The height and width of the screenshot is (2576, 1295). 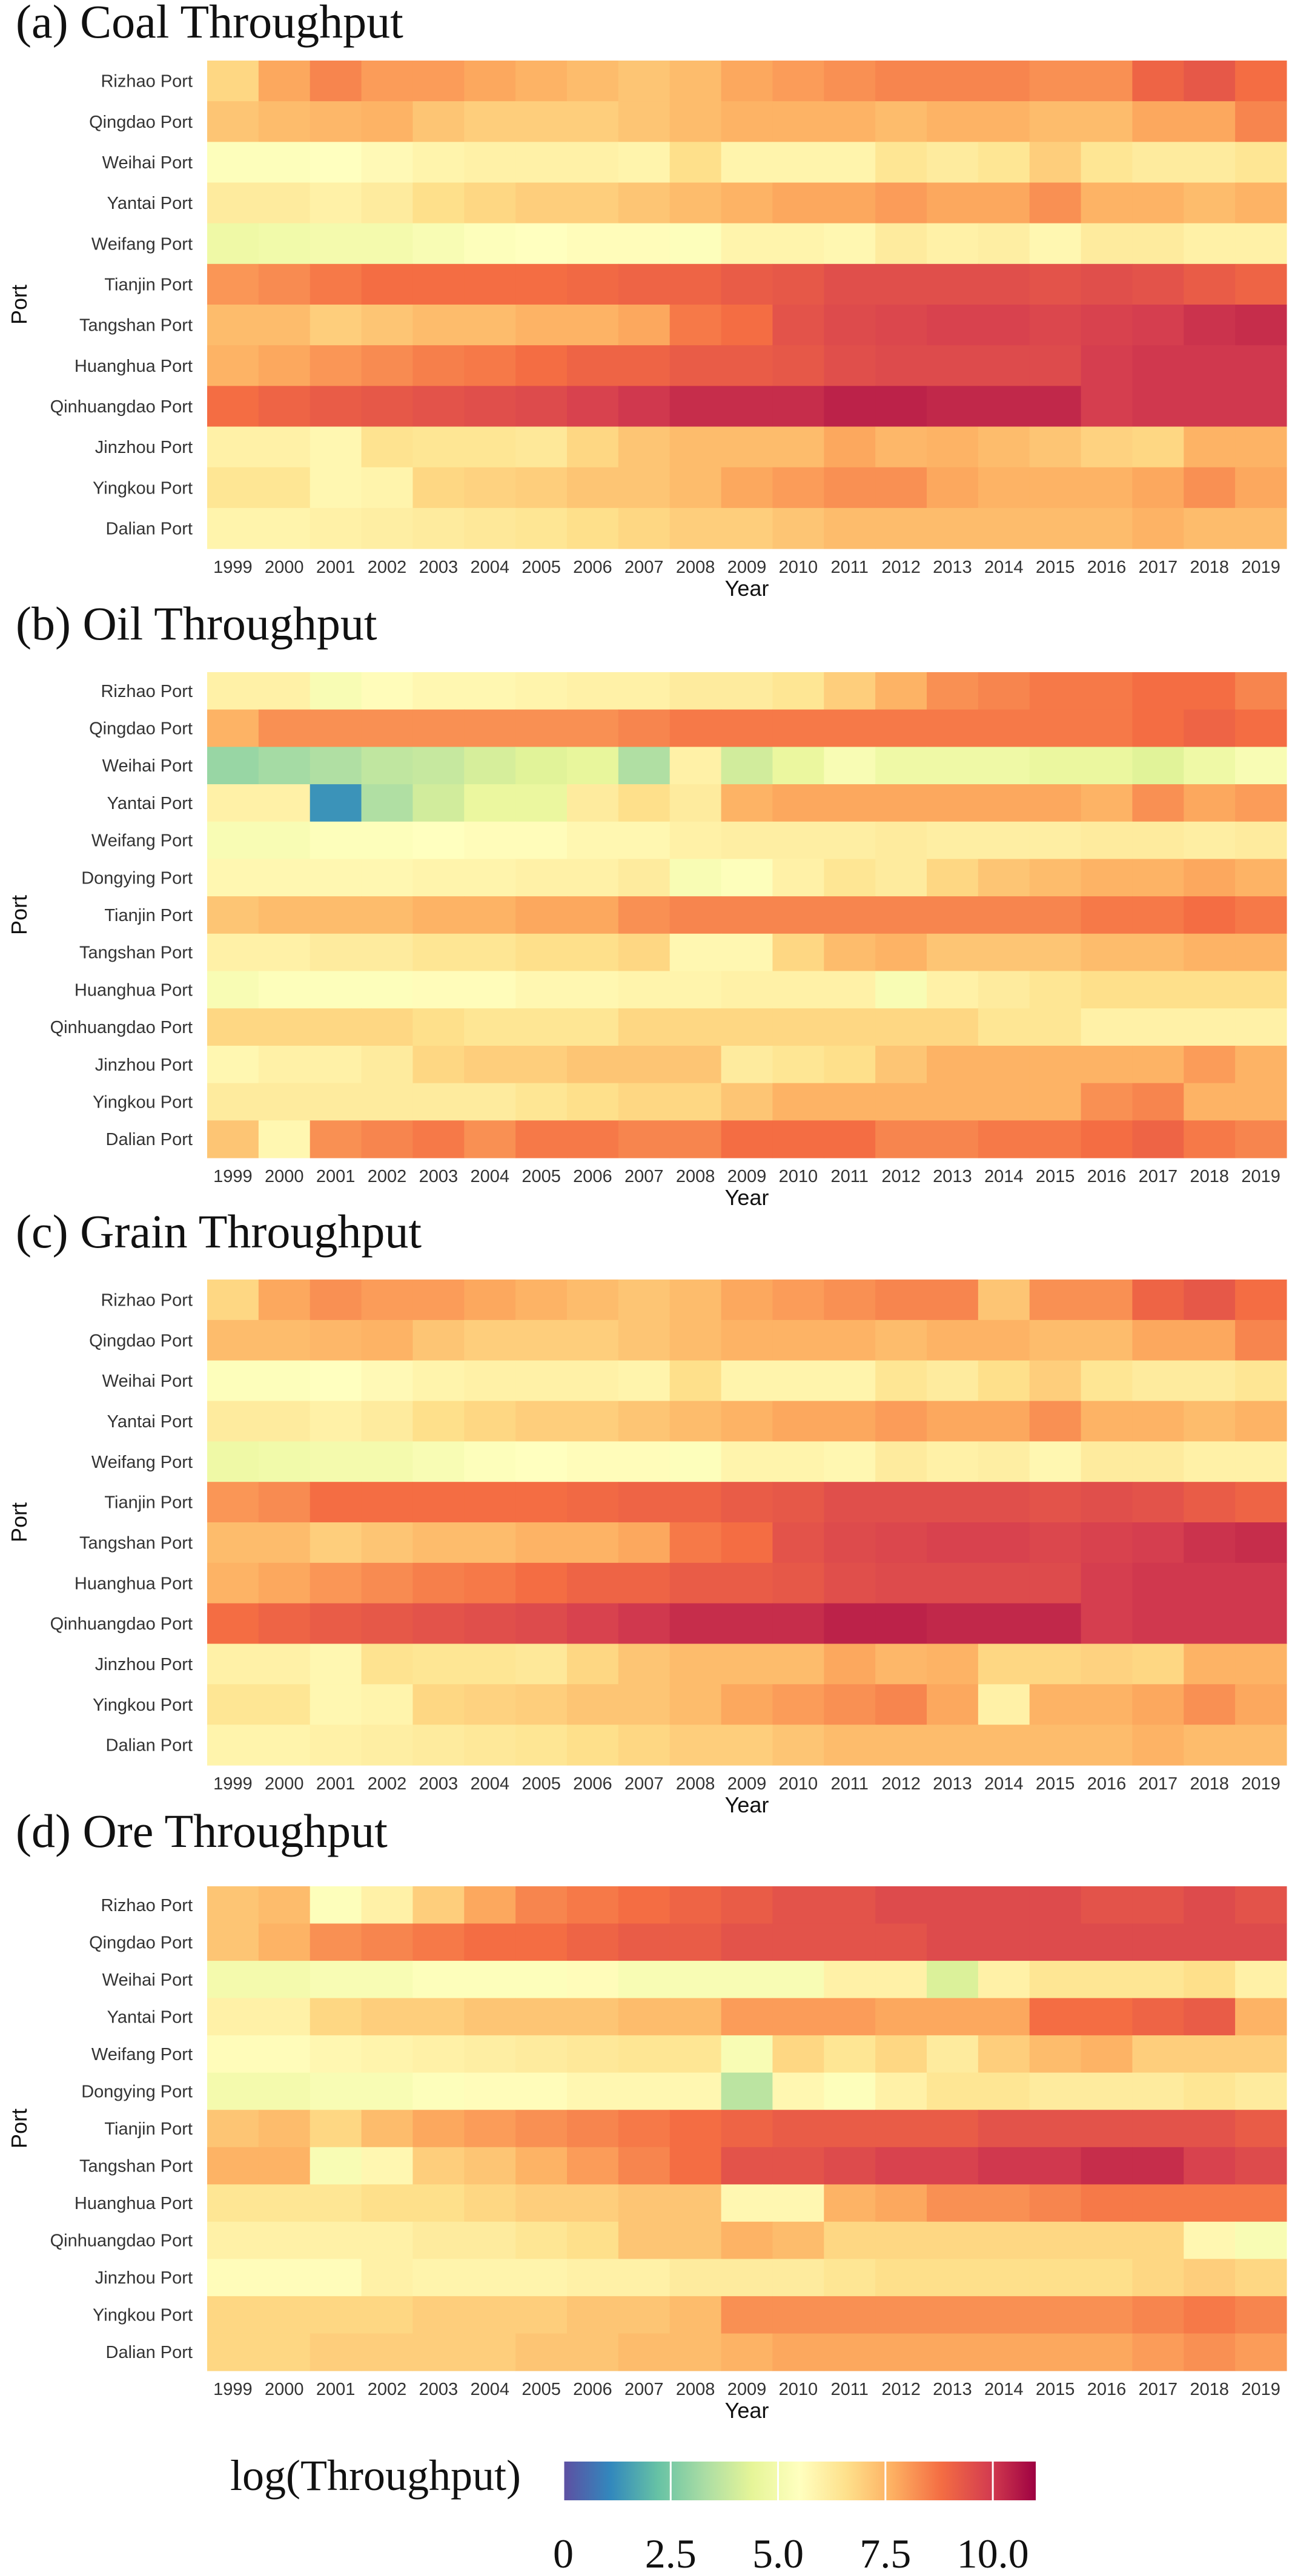 What do you see at coordinates (633, 2513) in the screenshot?
I see `colorbar-legend: log(Throughput) 0 2.5 5.0 7.5 10.0` at bounding box center [633, 2513].